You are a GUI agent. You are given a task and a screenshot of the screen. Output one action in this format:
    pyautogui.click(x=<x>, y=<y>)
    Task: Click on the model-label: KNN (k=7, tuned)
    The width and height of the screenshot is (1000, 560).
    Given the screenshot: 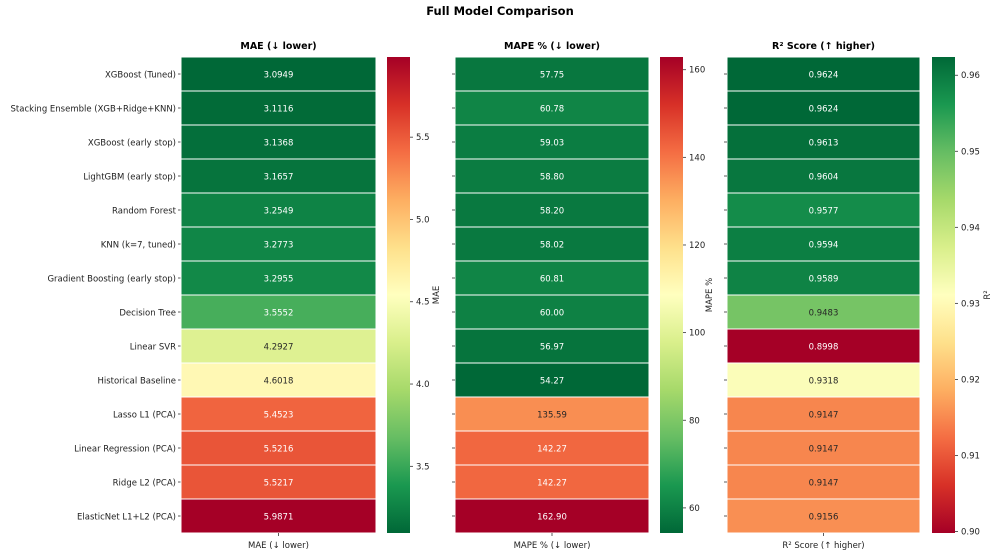 What is the action you would take?
    pyautogui.click(x=138, y=246)
    